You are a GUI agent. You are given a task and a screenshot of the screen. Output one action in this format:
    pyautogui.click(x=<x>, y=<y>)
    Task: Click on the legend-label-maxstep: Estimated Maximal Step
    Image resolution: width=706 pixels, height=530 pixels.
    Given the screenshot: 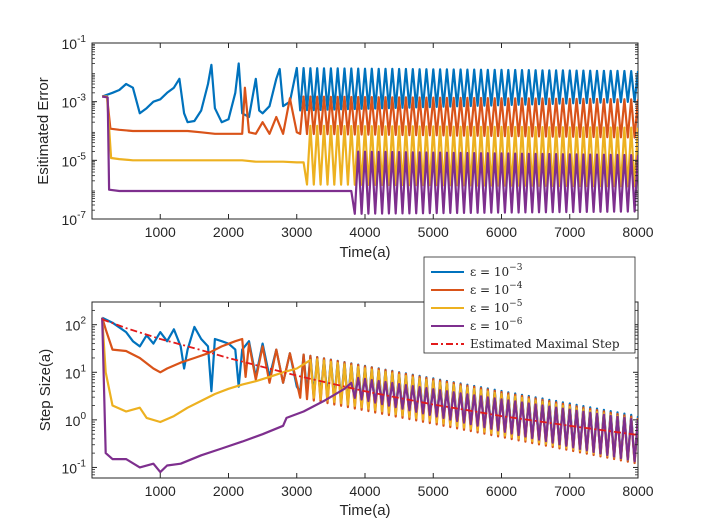 What is the action you would take?
    pyautogui.click(x=545, y=344)
    